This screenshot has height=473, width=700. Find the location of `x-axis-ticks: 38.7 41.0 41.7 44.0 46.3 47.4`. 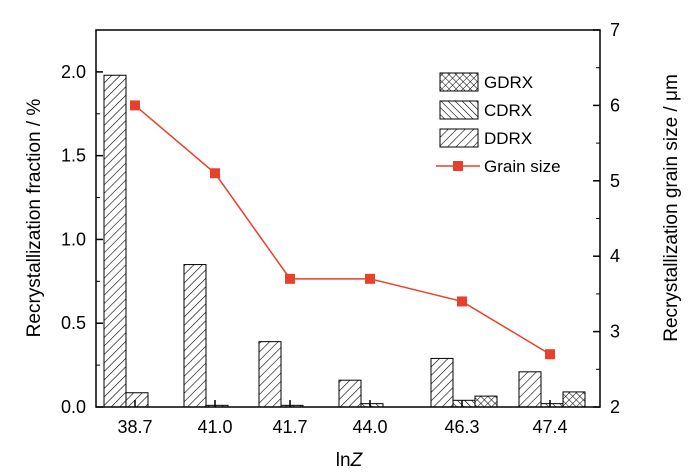

x-axis-ticks: 38.7 41.0 41.7 44.0 46.3 47.4 is located at coordinates (342, 418).